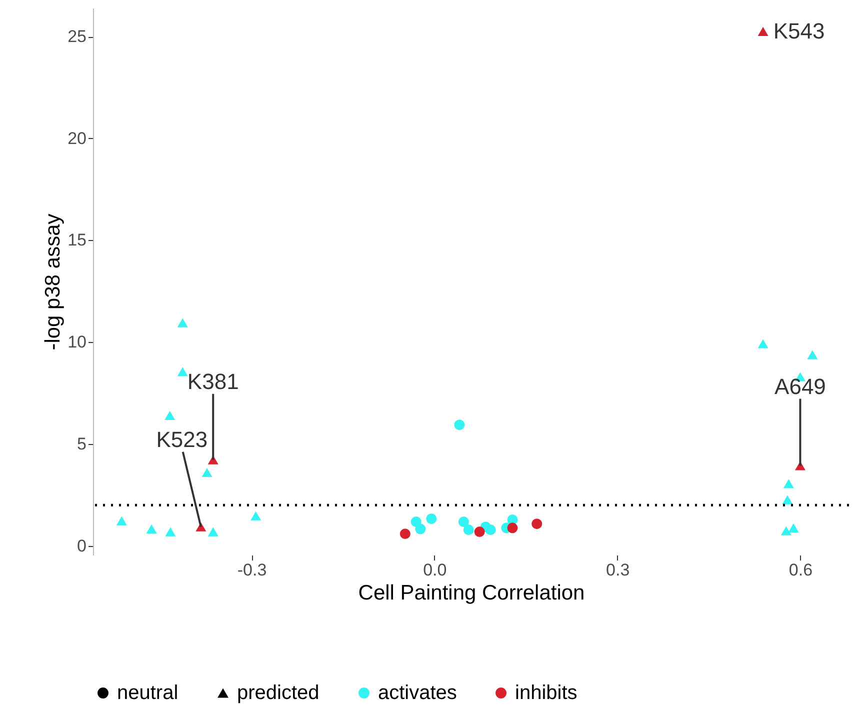 This screenshot has width=854, height=711. Describe the element at coordinates (77, 240) in the screenshot. I see `y-tick-label: 15` at that location.